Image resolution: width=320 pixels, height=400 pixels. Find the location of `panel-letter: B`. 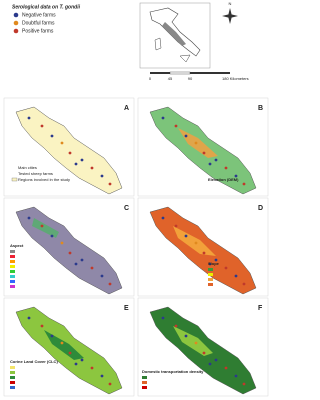

panel-letter: B is located at coordinates (260, 108).